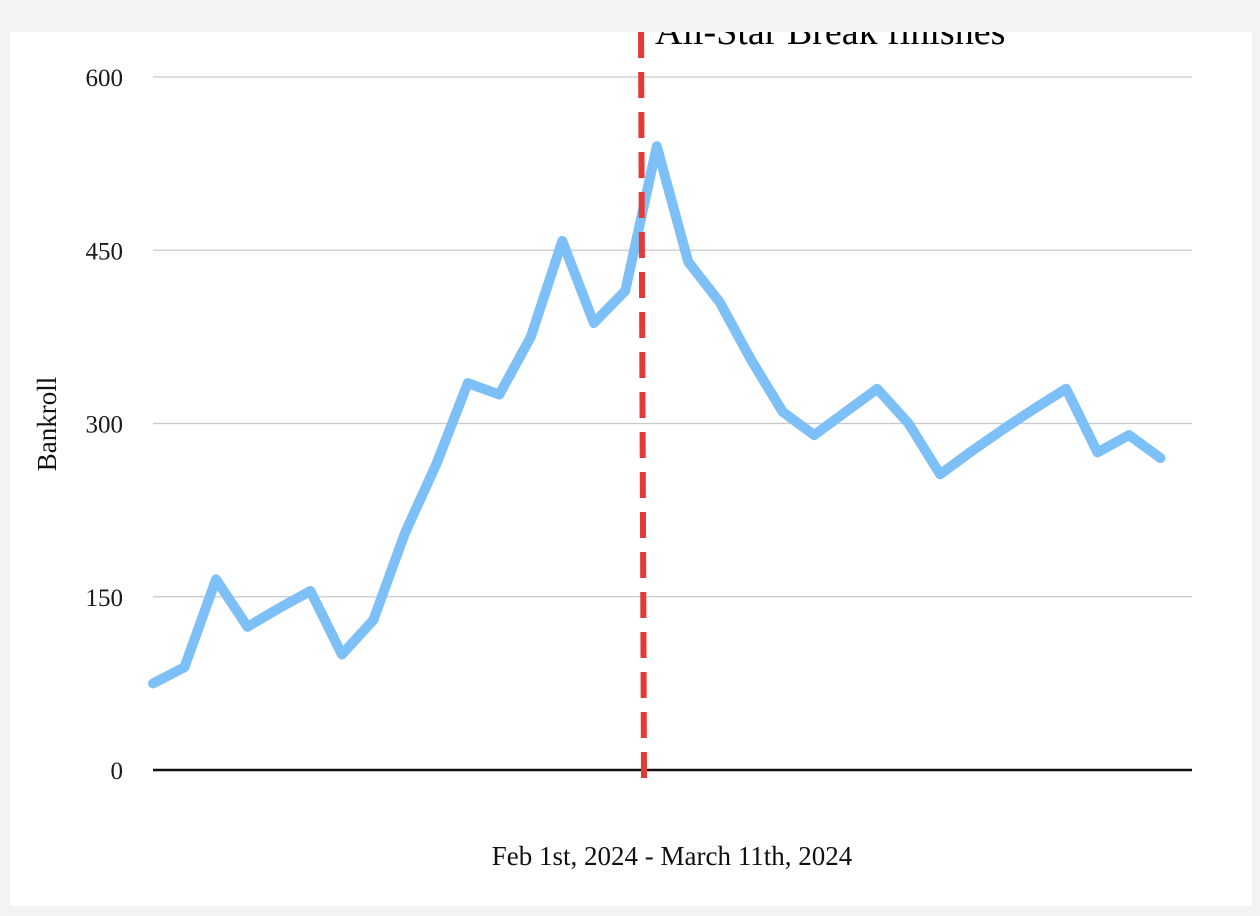  I want to click on y-tick-label: 600, so click(105, 78).